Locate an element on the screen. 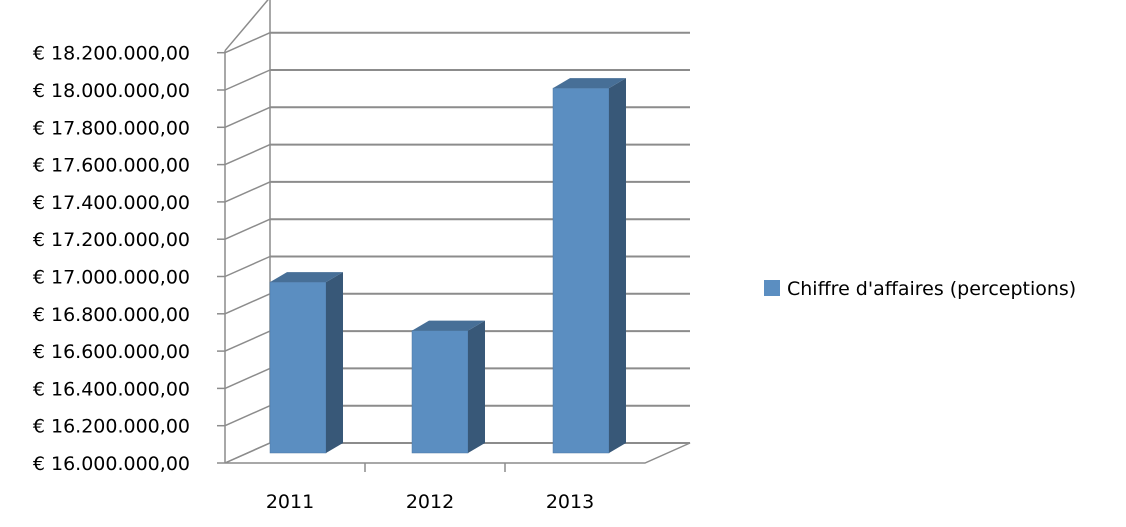 The image size is (1126, 527). x-tick-labels: 2011 2012 2013 is located at coordinates (430, 502).